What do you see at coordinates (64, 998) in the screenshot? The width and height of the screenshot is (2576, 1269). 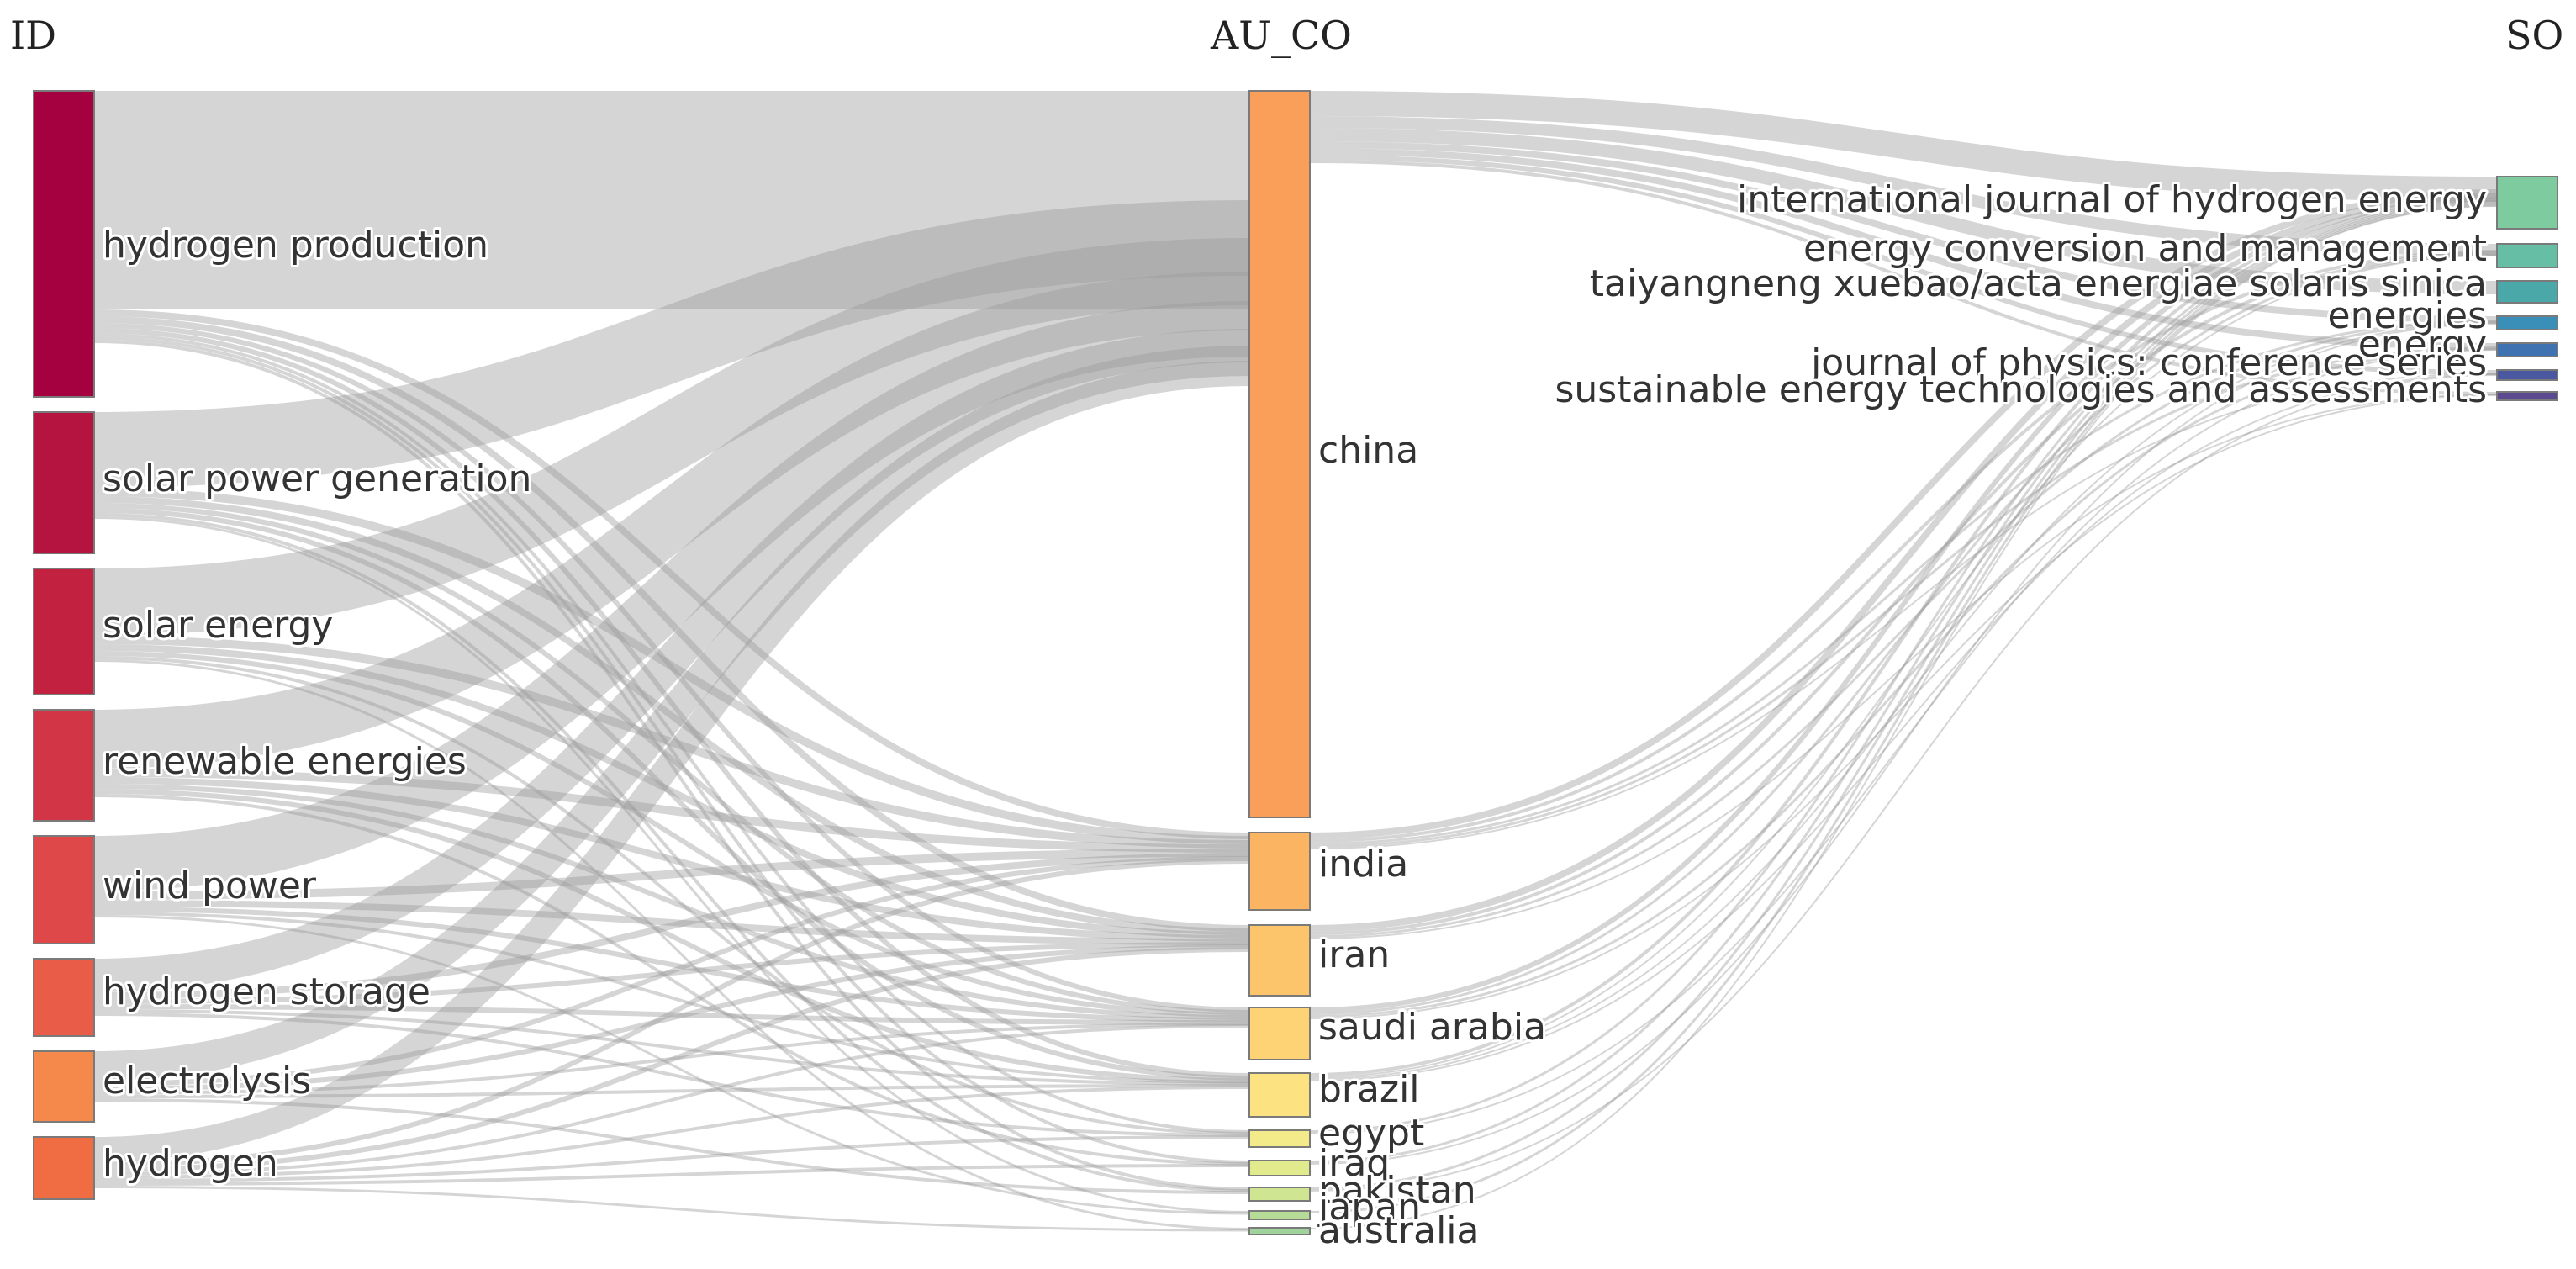 I see `node-bar-hydrogen-storage` at bounding box center [64, 998].